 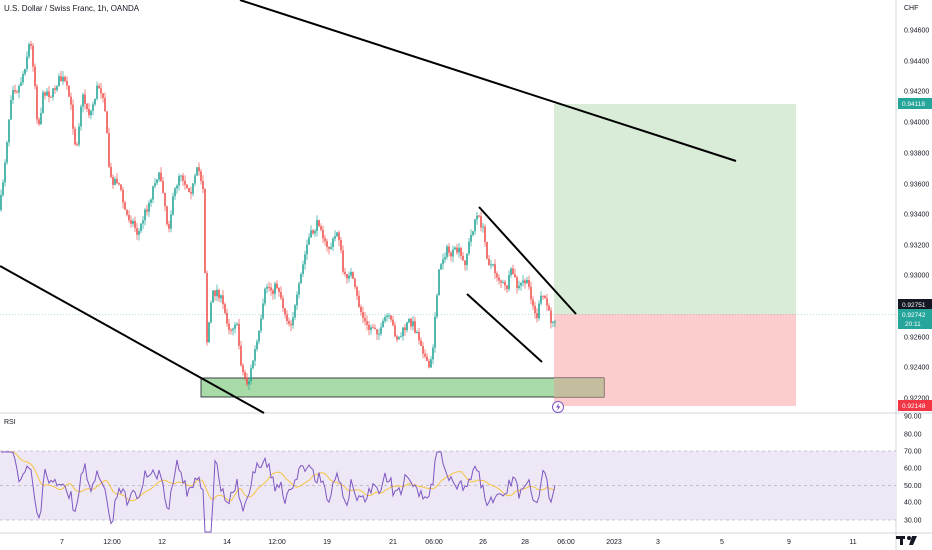 I want to click on rsi-axis-label: 90.00, so click(x=913, y=417).